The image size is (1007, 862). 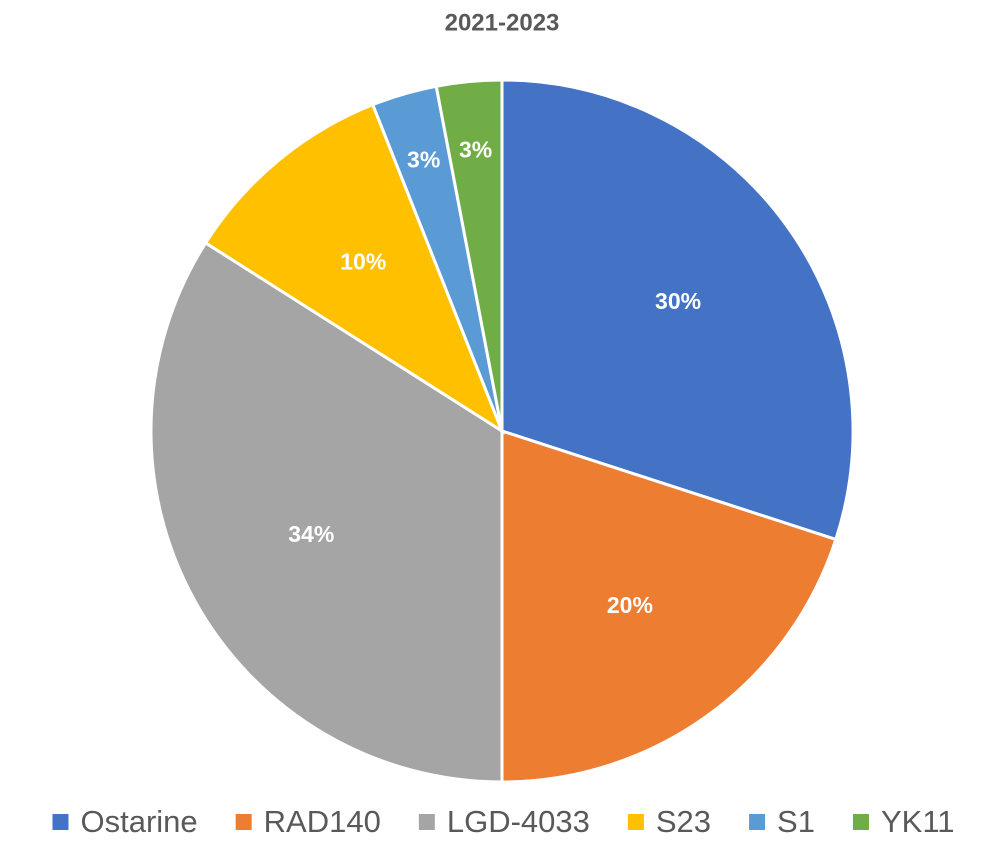 What do you see at coordinates (502, 22) in the screenshot?
I see `chart-title: 2021-2023` at bounding box center [502, 22].